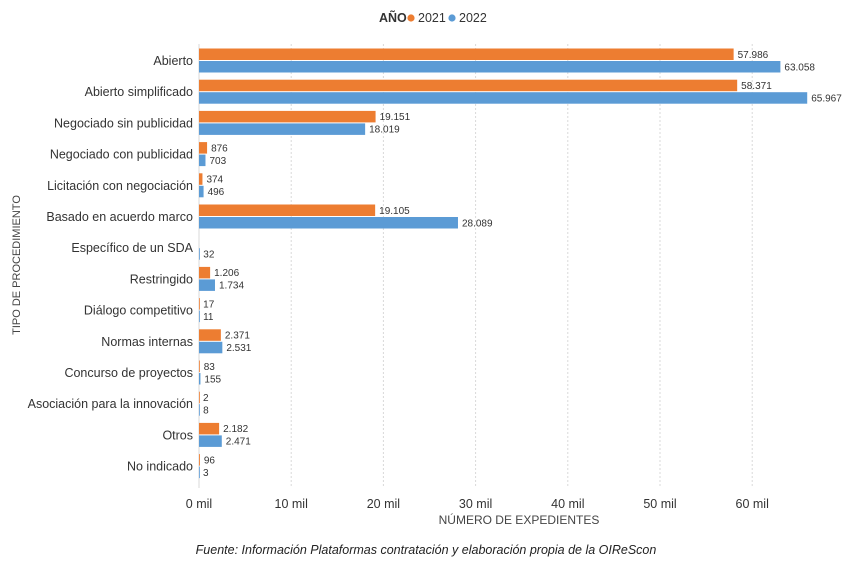  I want to click on legend: AÑO 2021 2022, so click(433, 17).